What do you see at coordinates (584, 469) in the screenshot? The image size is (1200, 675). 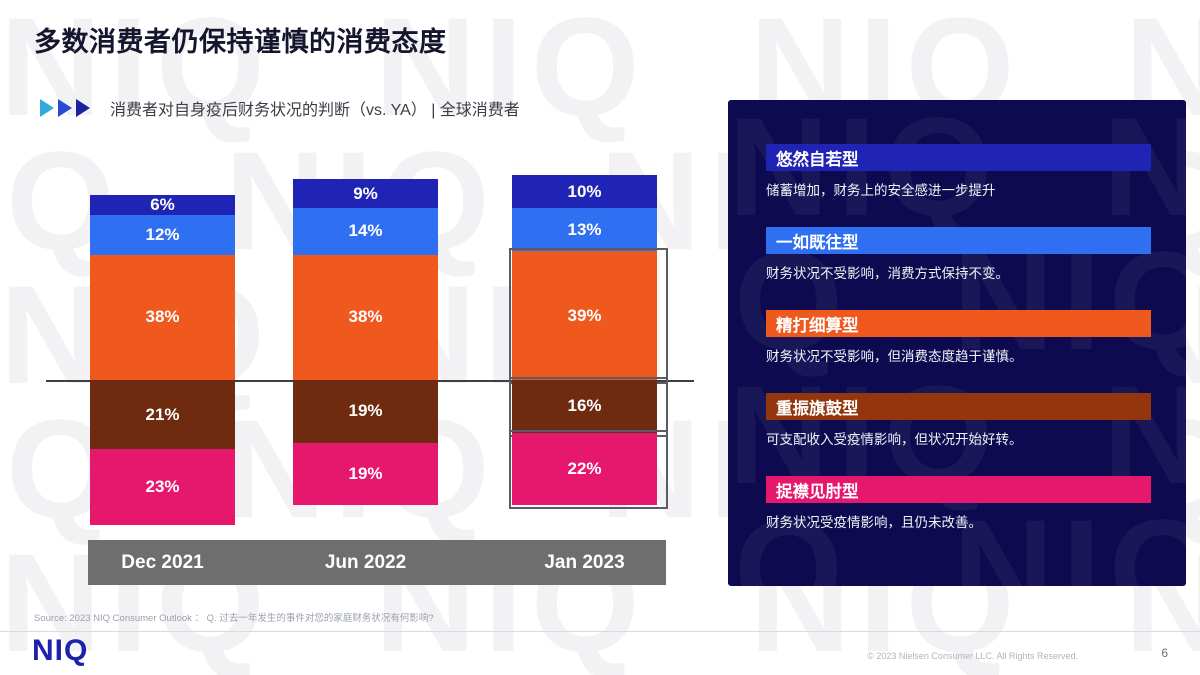 I see `segment-value-label: 22%` at bounding box center [584, 469].